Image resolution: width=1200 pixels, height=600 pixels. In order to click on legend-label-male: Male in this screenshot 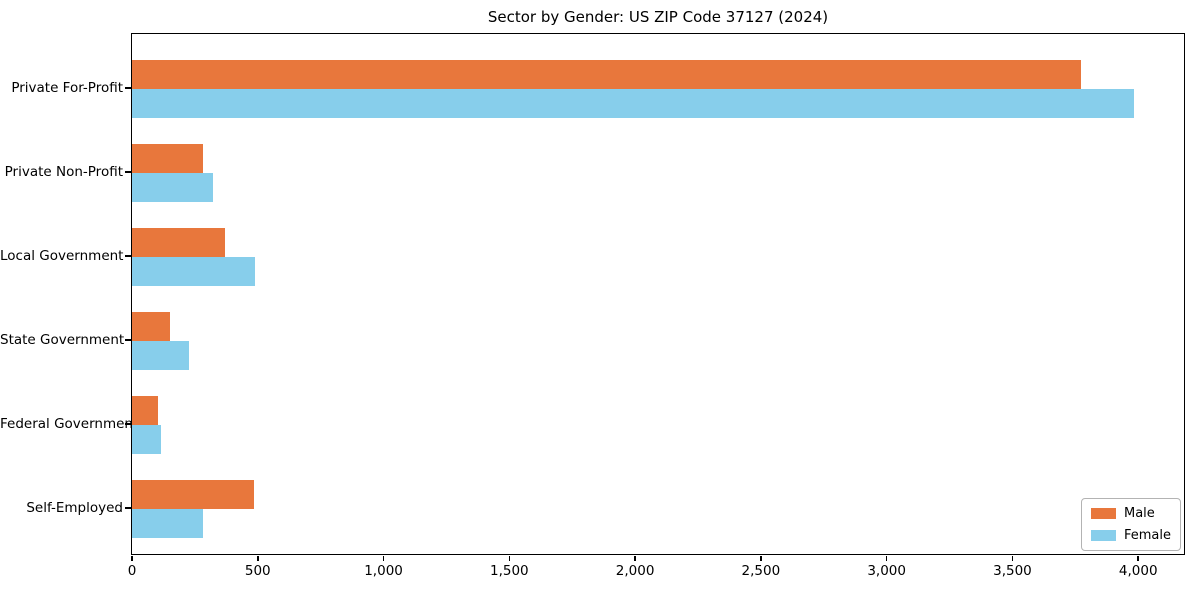, I will do `click(1139, 513)`.